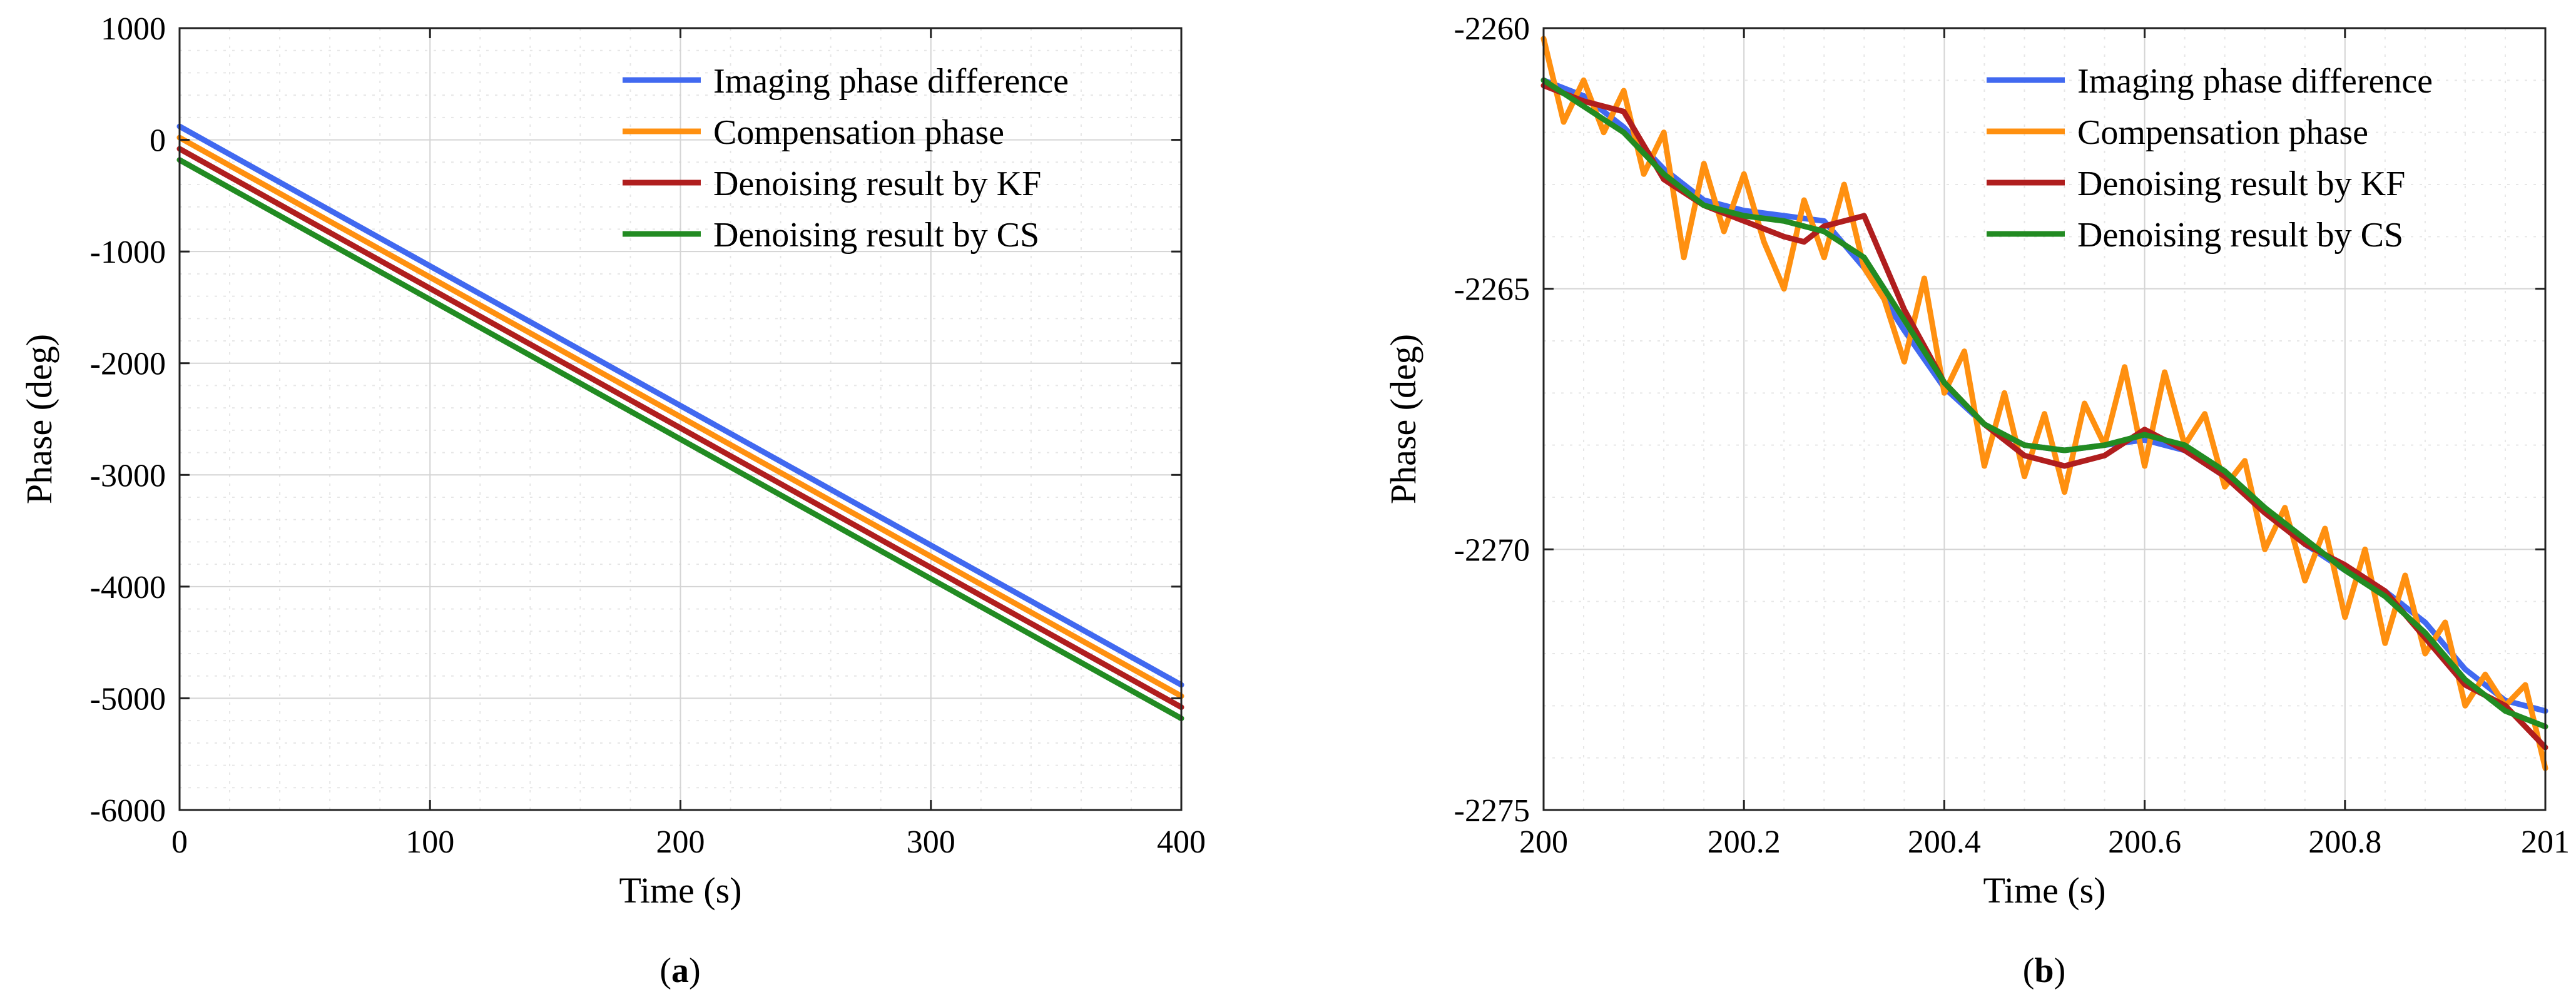 This screenshot has width=2576, height=992. I want to click on y-tick-label: -6000, so click(128, 811).